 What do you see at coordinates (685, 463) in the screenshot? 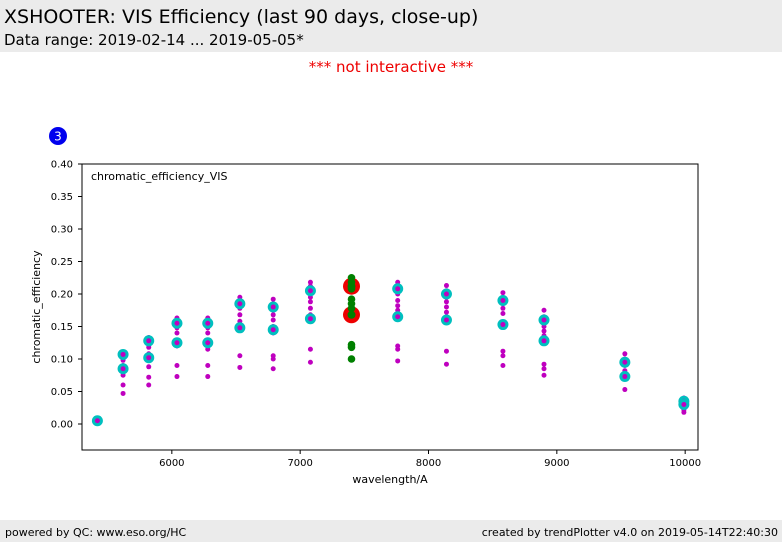
I see `x-tick-label: 10000` at bounding box center [685, 463].